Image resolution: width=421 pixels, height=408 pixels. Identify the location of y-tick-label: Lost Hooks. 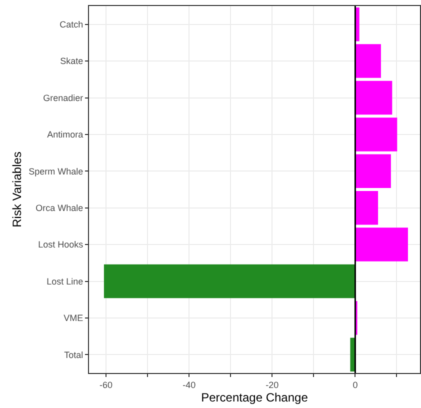
(61, 245).